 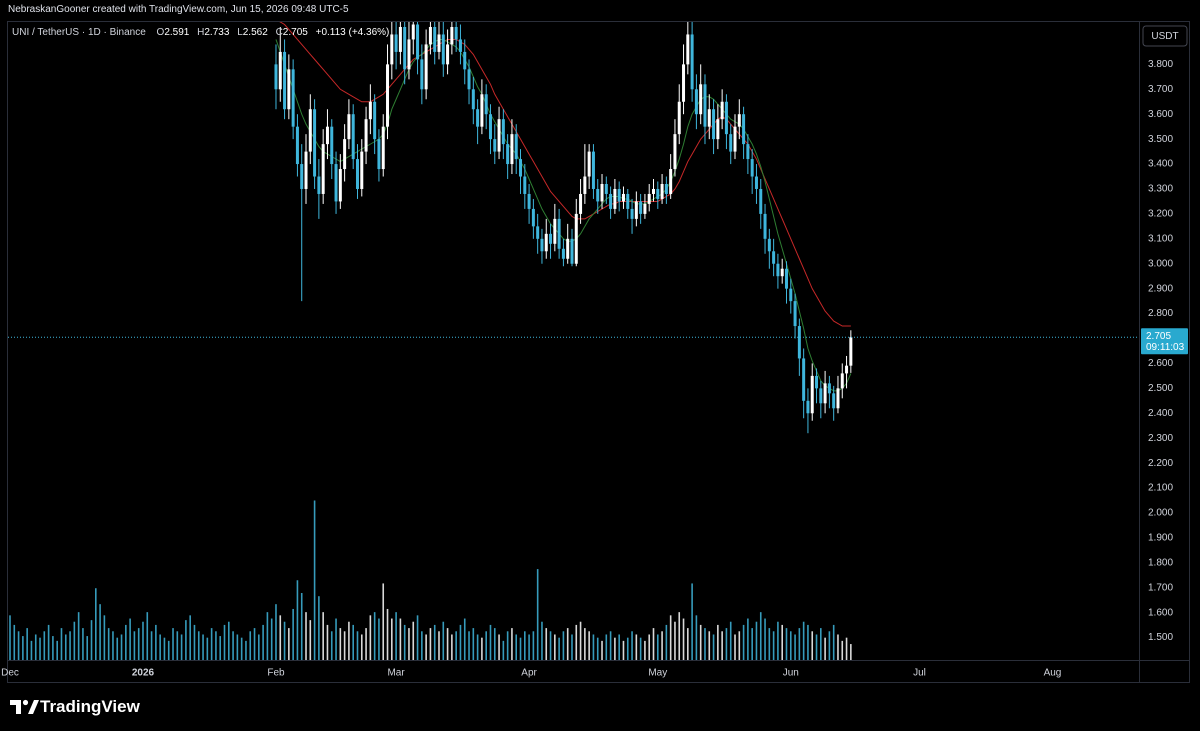 What do you see at coordinates (352, 32) in the screenshot?
I see `change: +0.113 (+4.36%)` at bounding box center [352, 32].